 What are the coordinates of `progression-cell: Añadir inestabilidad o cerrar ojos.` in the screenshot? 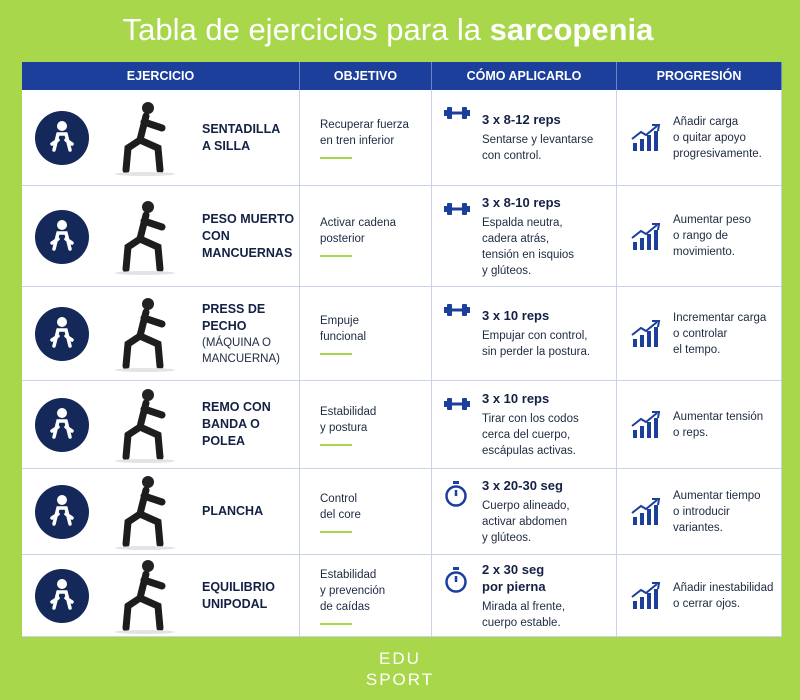 It's located at (699, 596).